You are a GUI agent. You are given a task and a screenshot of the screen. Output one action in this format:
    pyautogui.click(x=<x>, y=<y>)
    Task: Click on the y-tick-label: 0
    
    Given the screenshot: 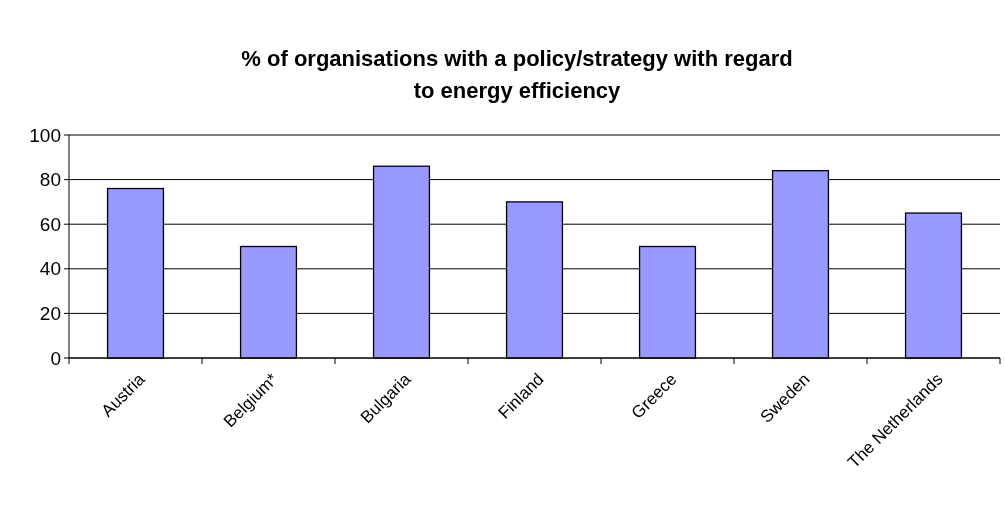 What is the action you would take?
    pyautogui.click(x=55, y=358)
    